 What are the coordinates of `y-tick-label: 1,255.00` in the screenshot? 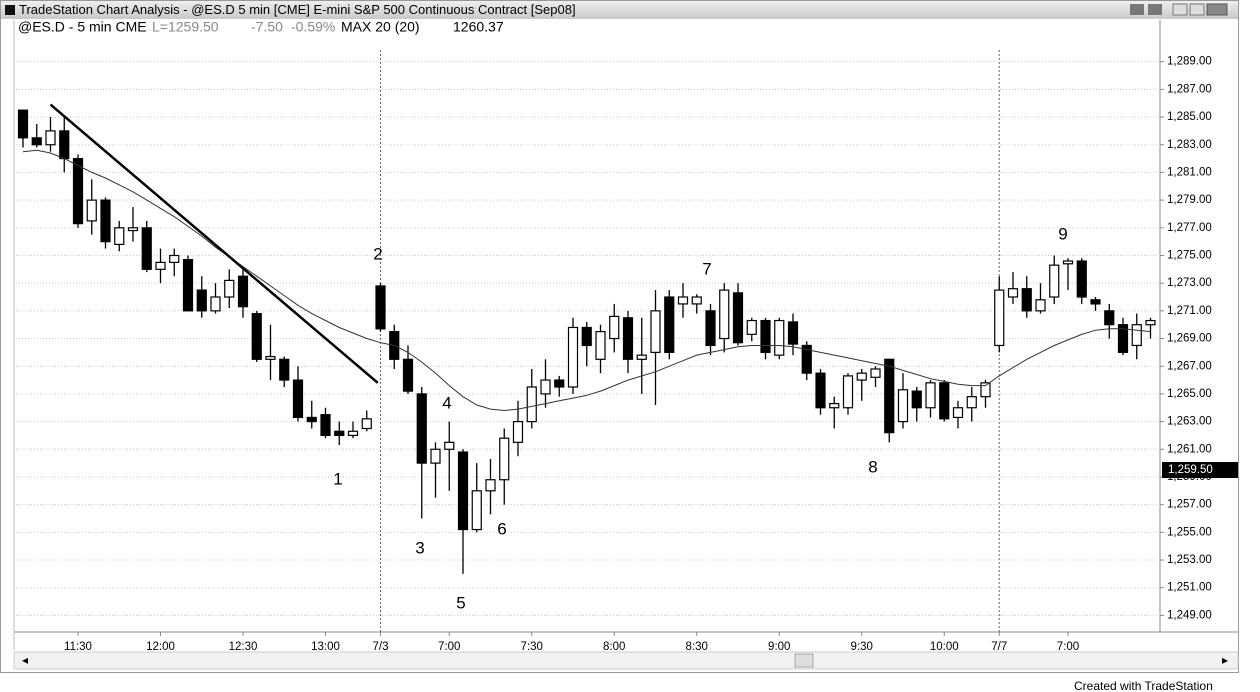 It's located at (1189, 532).